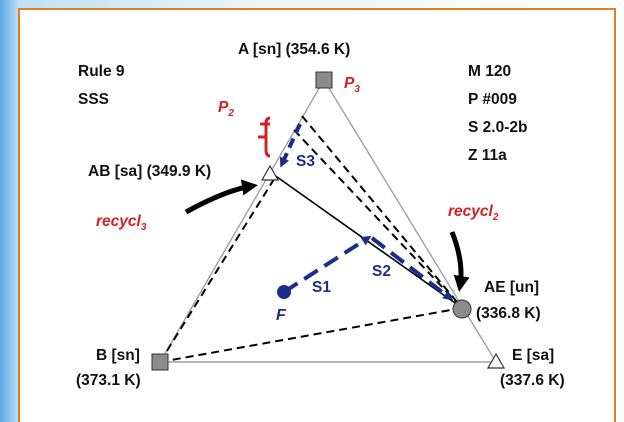  I want to click on vertex-AB-label: AB [sa] (349.9 K), so click(149, 171).